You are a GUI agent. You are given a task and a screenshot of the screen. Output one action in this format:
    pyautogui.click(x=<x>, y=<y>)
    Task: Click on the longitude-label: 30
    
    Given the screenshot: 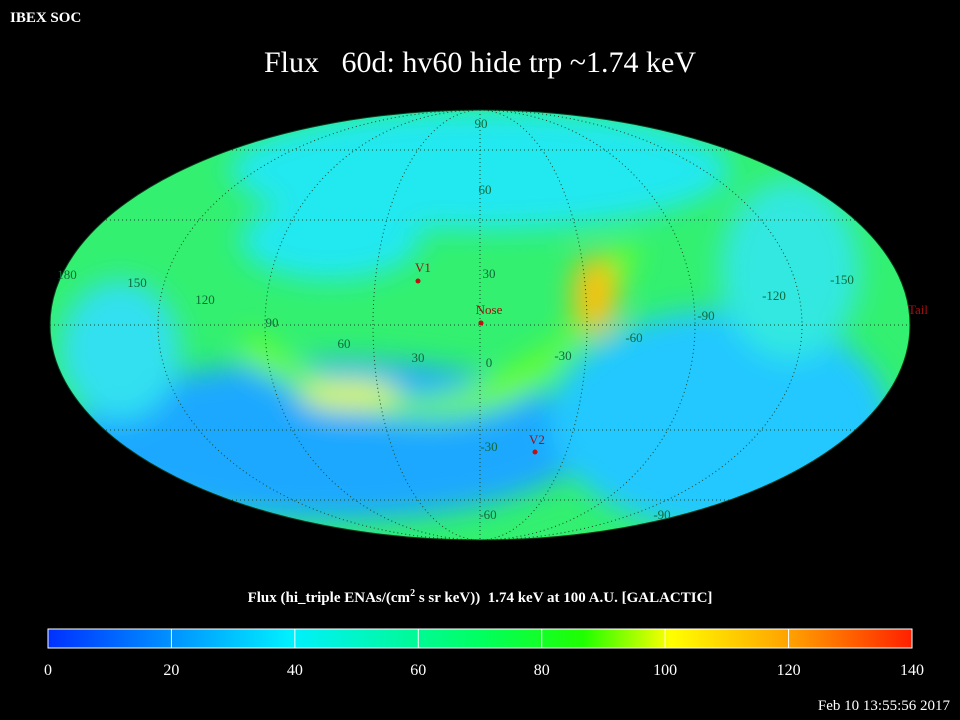 What is the action you would take?
    pyautogui.click(x=418, y=357)
    